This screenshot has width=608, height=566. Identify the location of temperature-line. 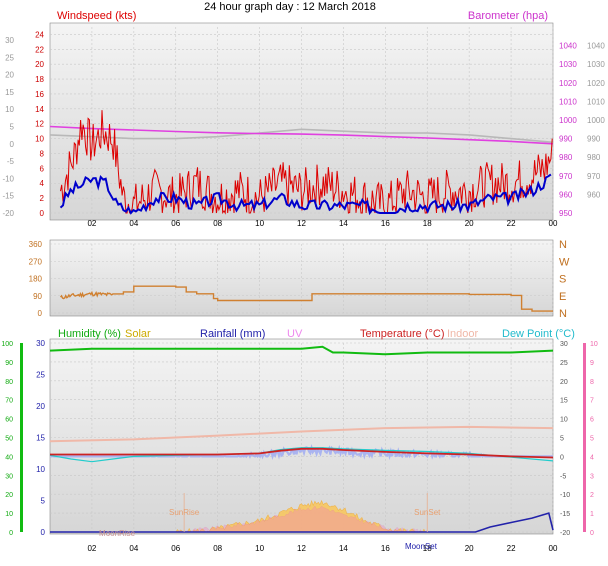
(302, 453).